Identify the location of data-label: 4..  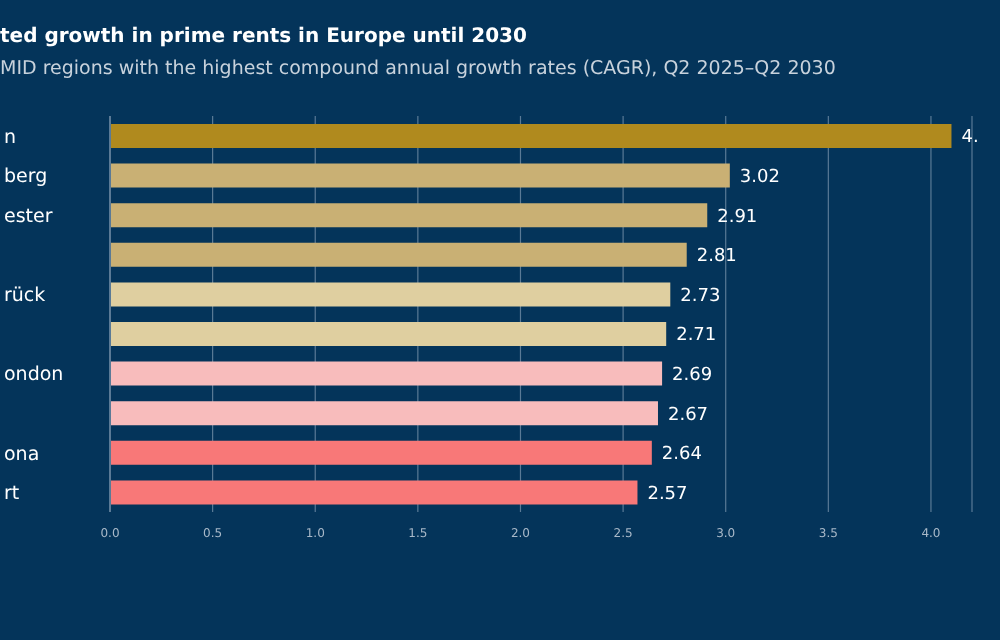
(970, 138).